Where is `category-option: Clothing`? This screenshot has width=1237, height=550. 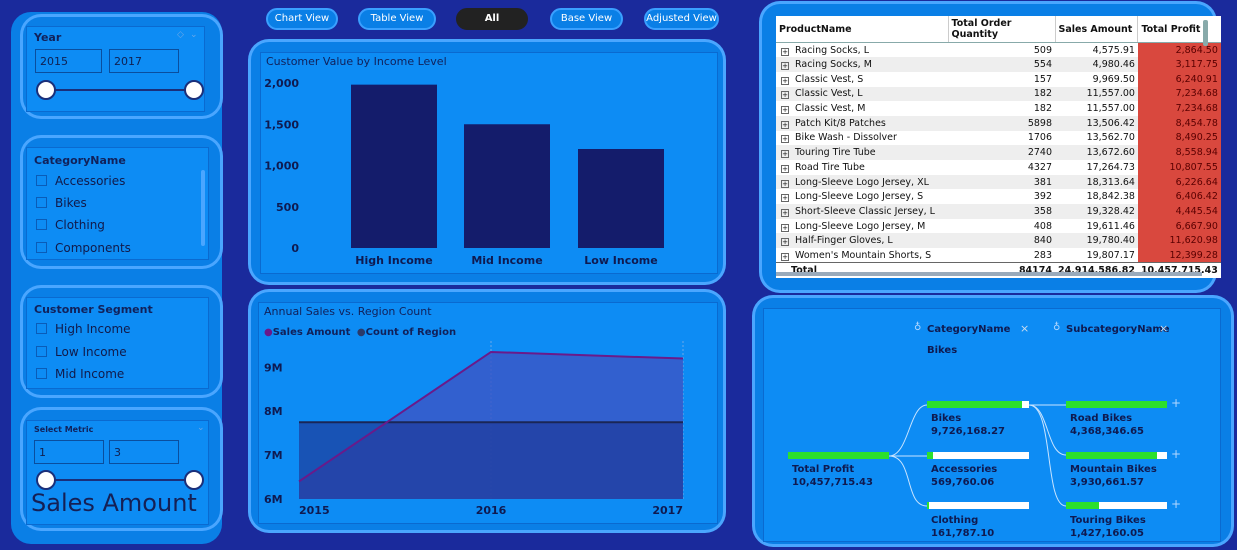 category-option: Clothing is located at coordinates (70, 225).